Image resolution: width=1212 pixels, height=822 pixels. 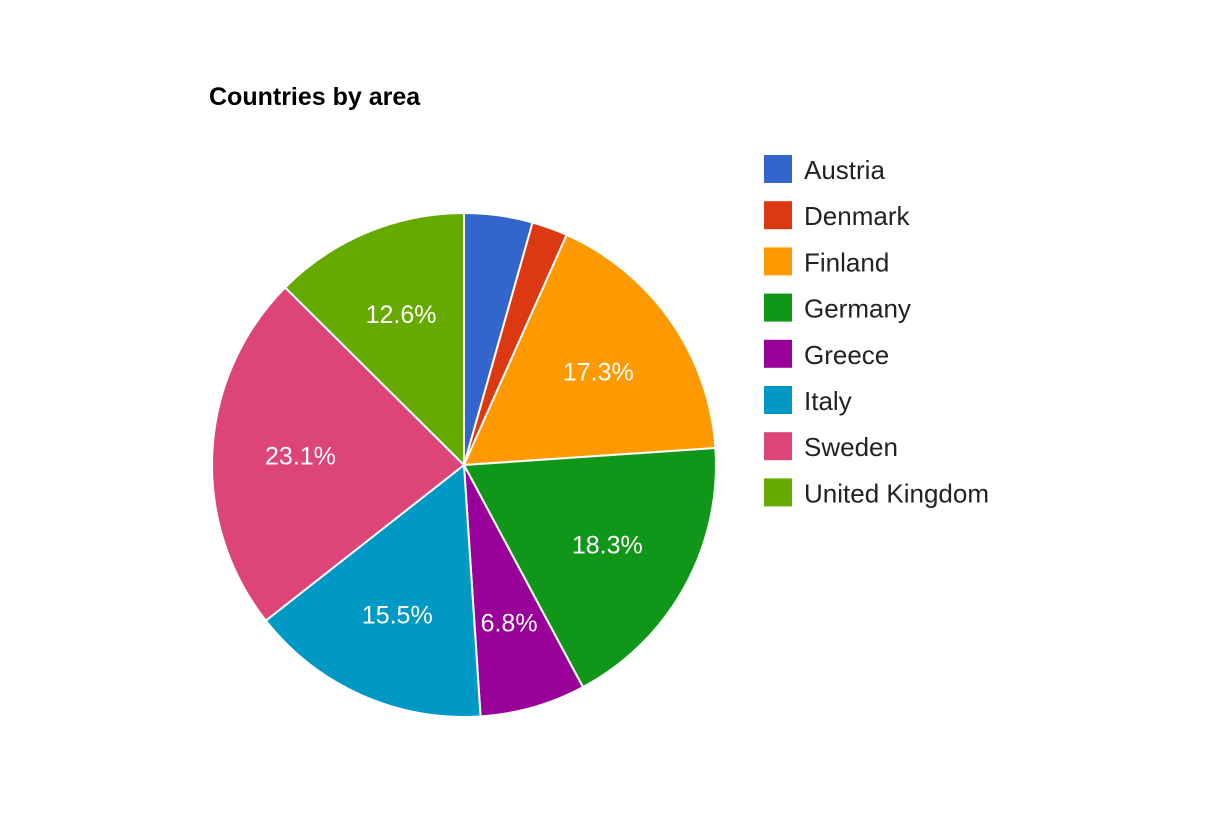 I want to click on pie-slice-finland, so click(x=589, y=350).